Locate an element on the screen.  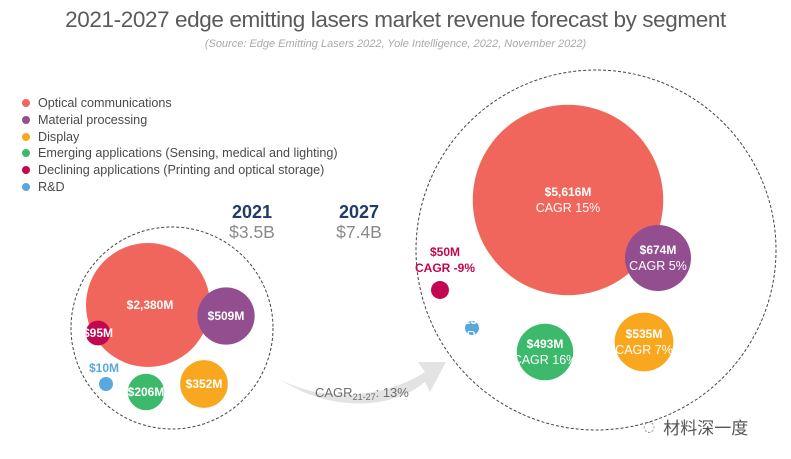
bubble-2021-material-processing is located at coordinates (226, 316).